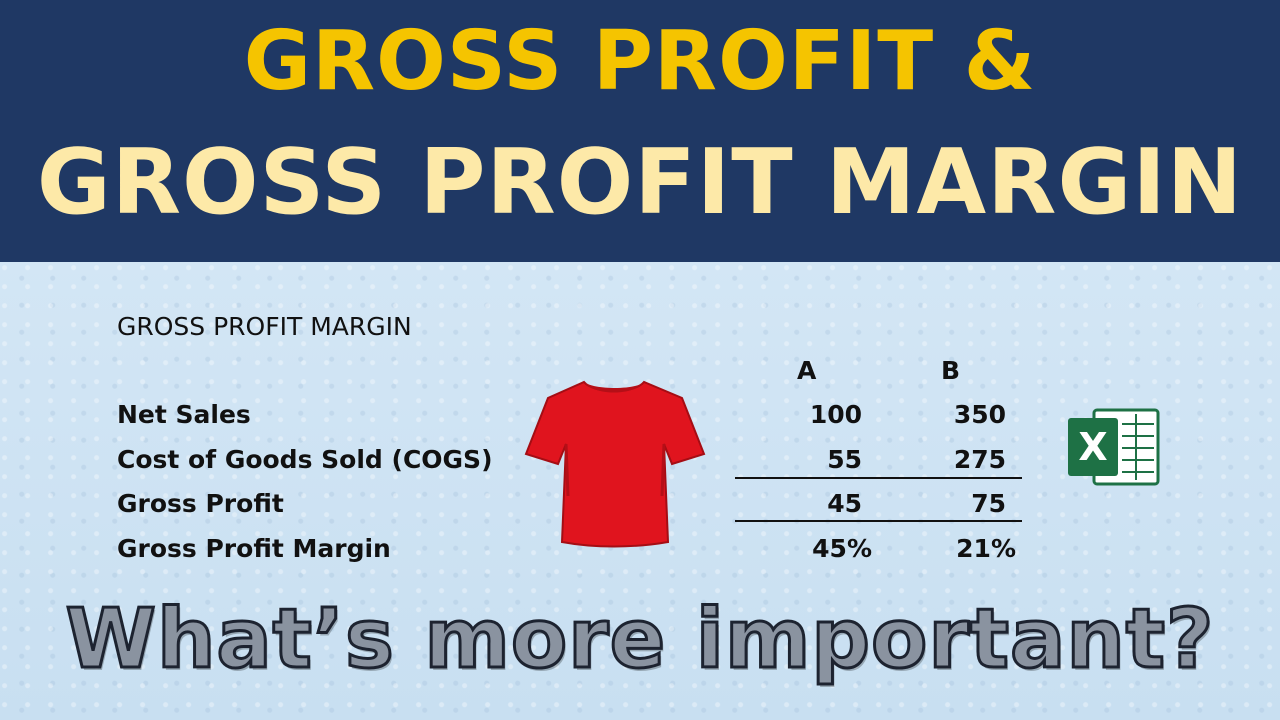  What do you see at coordinates (1114, 447) in the screenshot?
I see `excel-icon: X` at bounding box center [1114, 447].